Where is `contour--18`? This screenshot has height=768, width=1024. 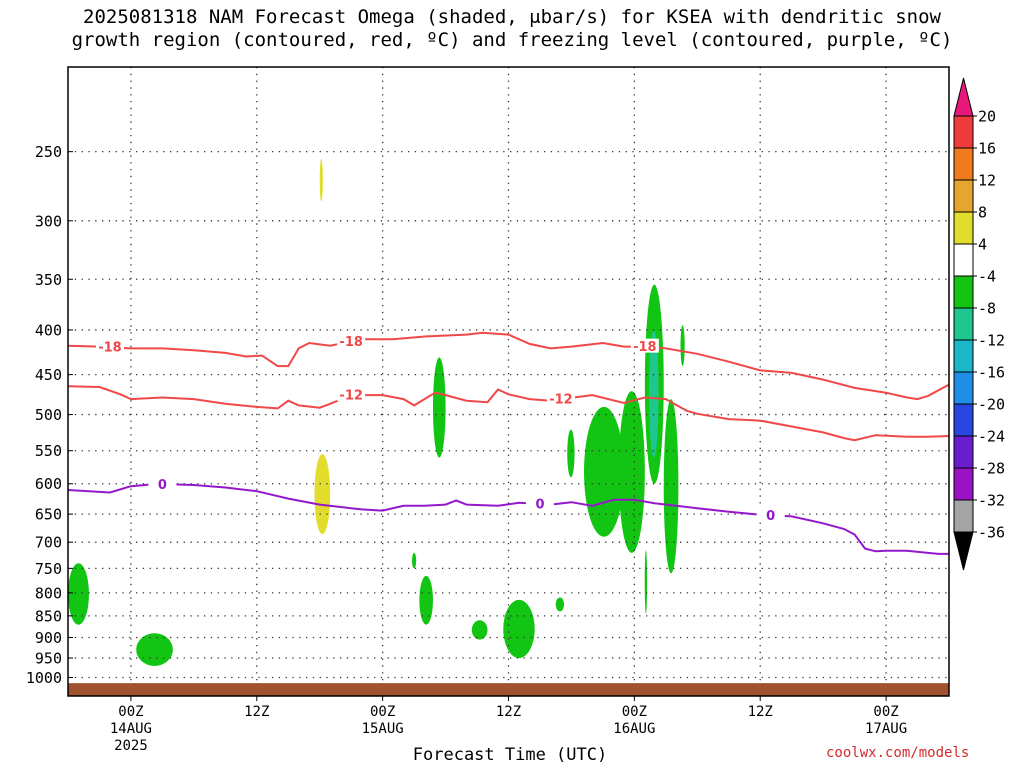 contour--18 is located at coordinates (508, 366).